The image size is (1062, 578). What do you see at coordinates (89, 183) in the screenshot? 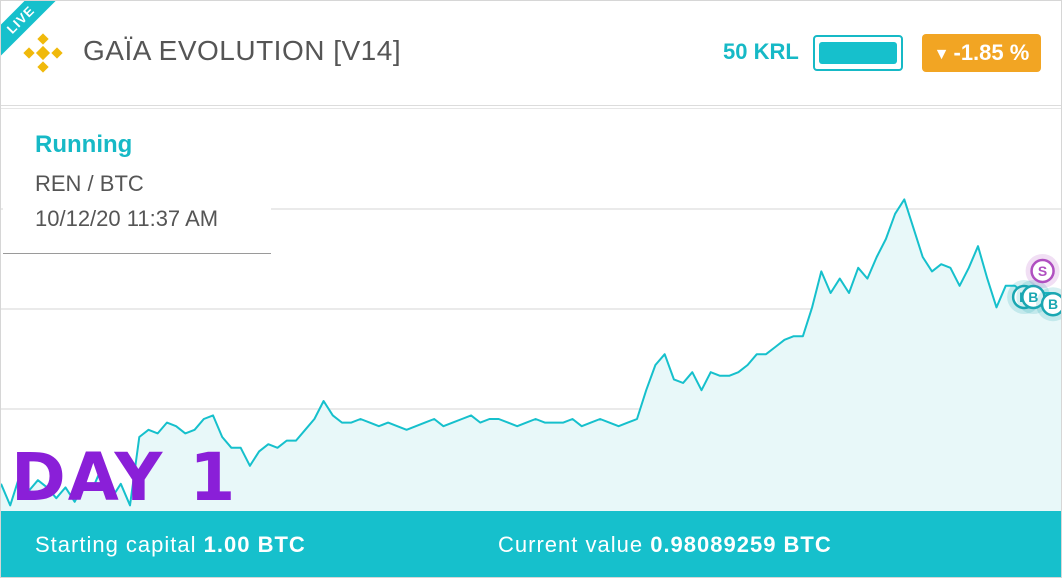
I see `trading-pair: REN / BTC` at bounding box center [89, 183].